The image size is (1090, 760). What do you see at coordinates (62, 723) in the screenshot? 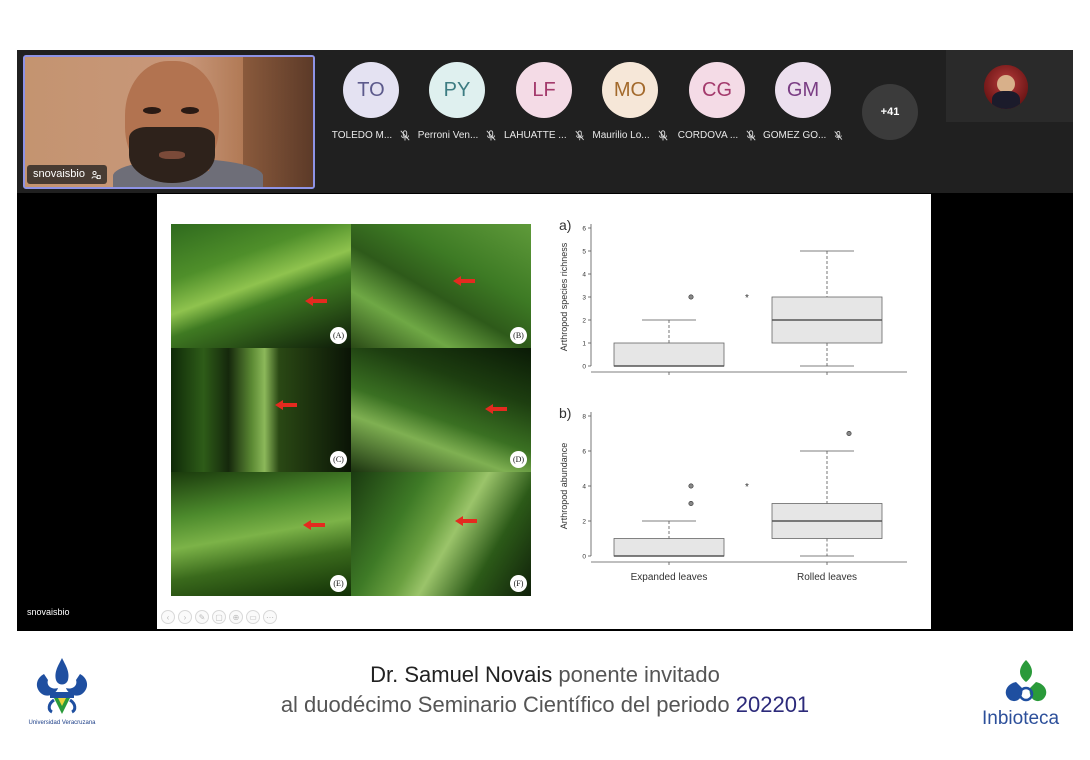
I see `universidad-veracruzana-label: Universidad Veracruzana` at bounding box center [62, 723].